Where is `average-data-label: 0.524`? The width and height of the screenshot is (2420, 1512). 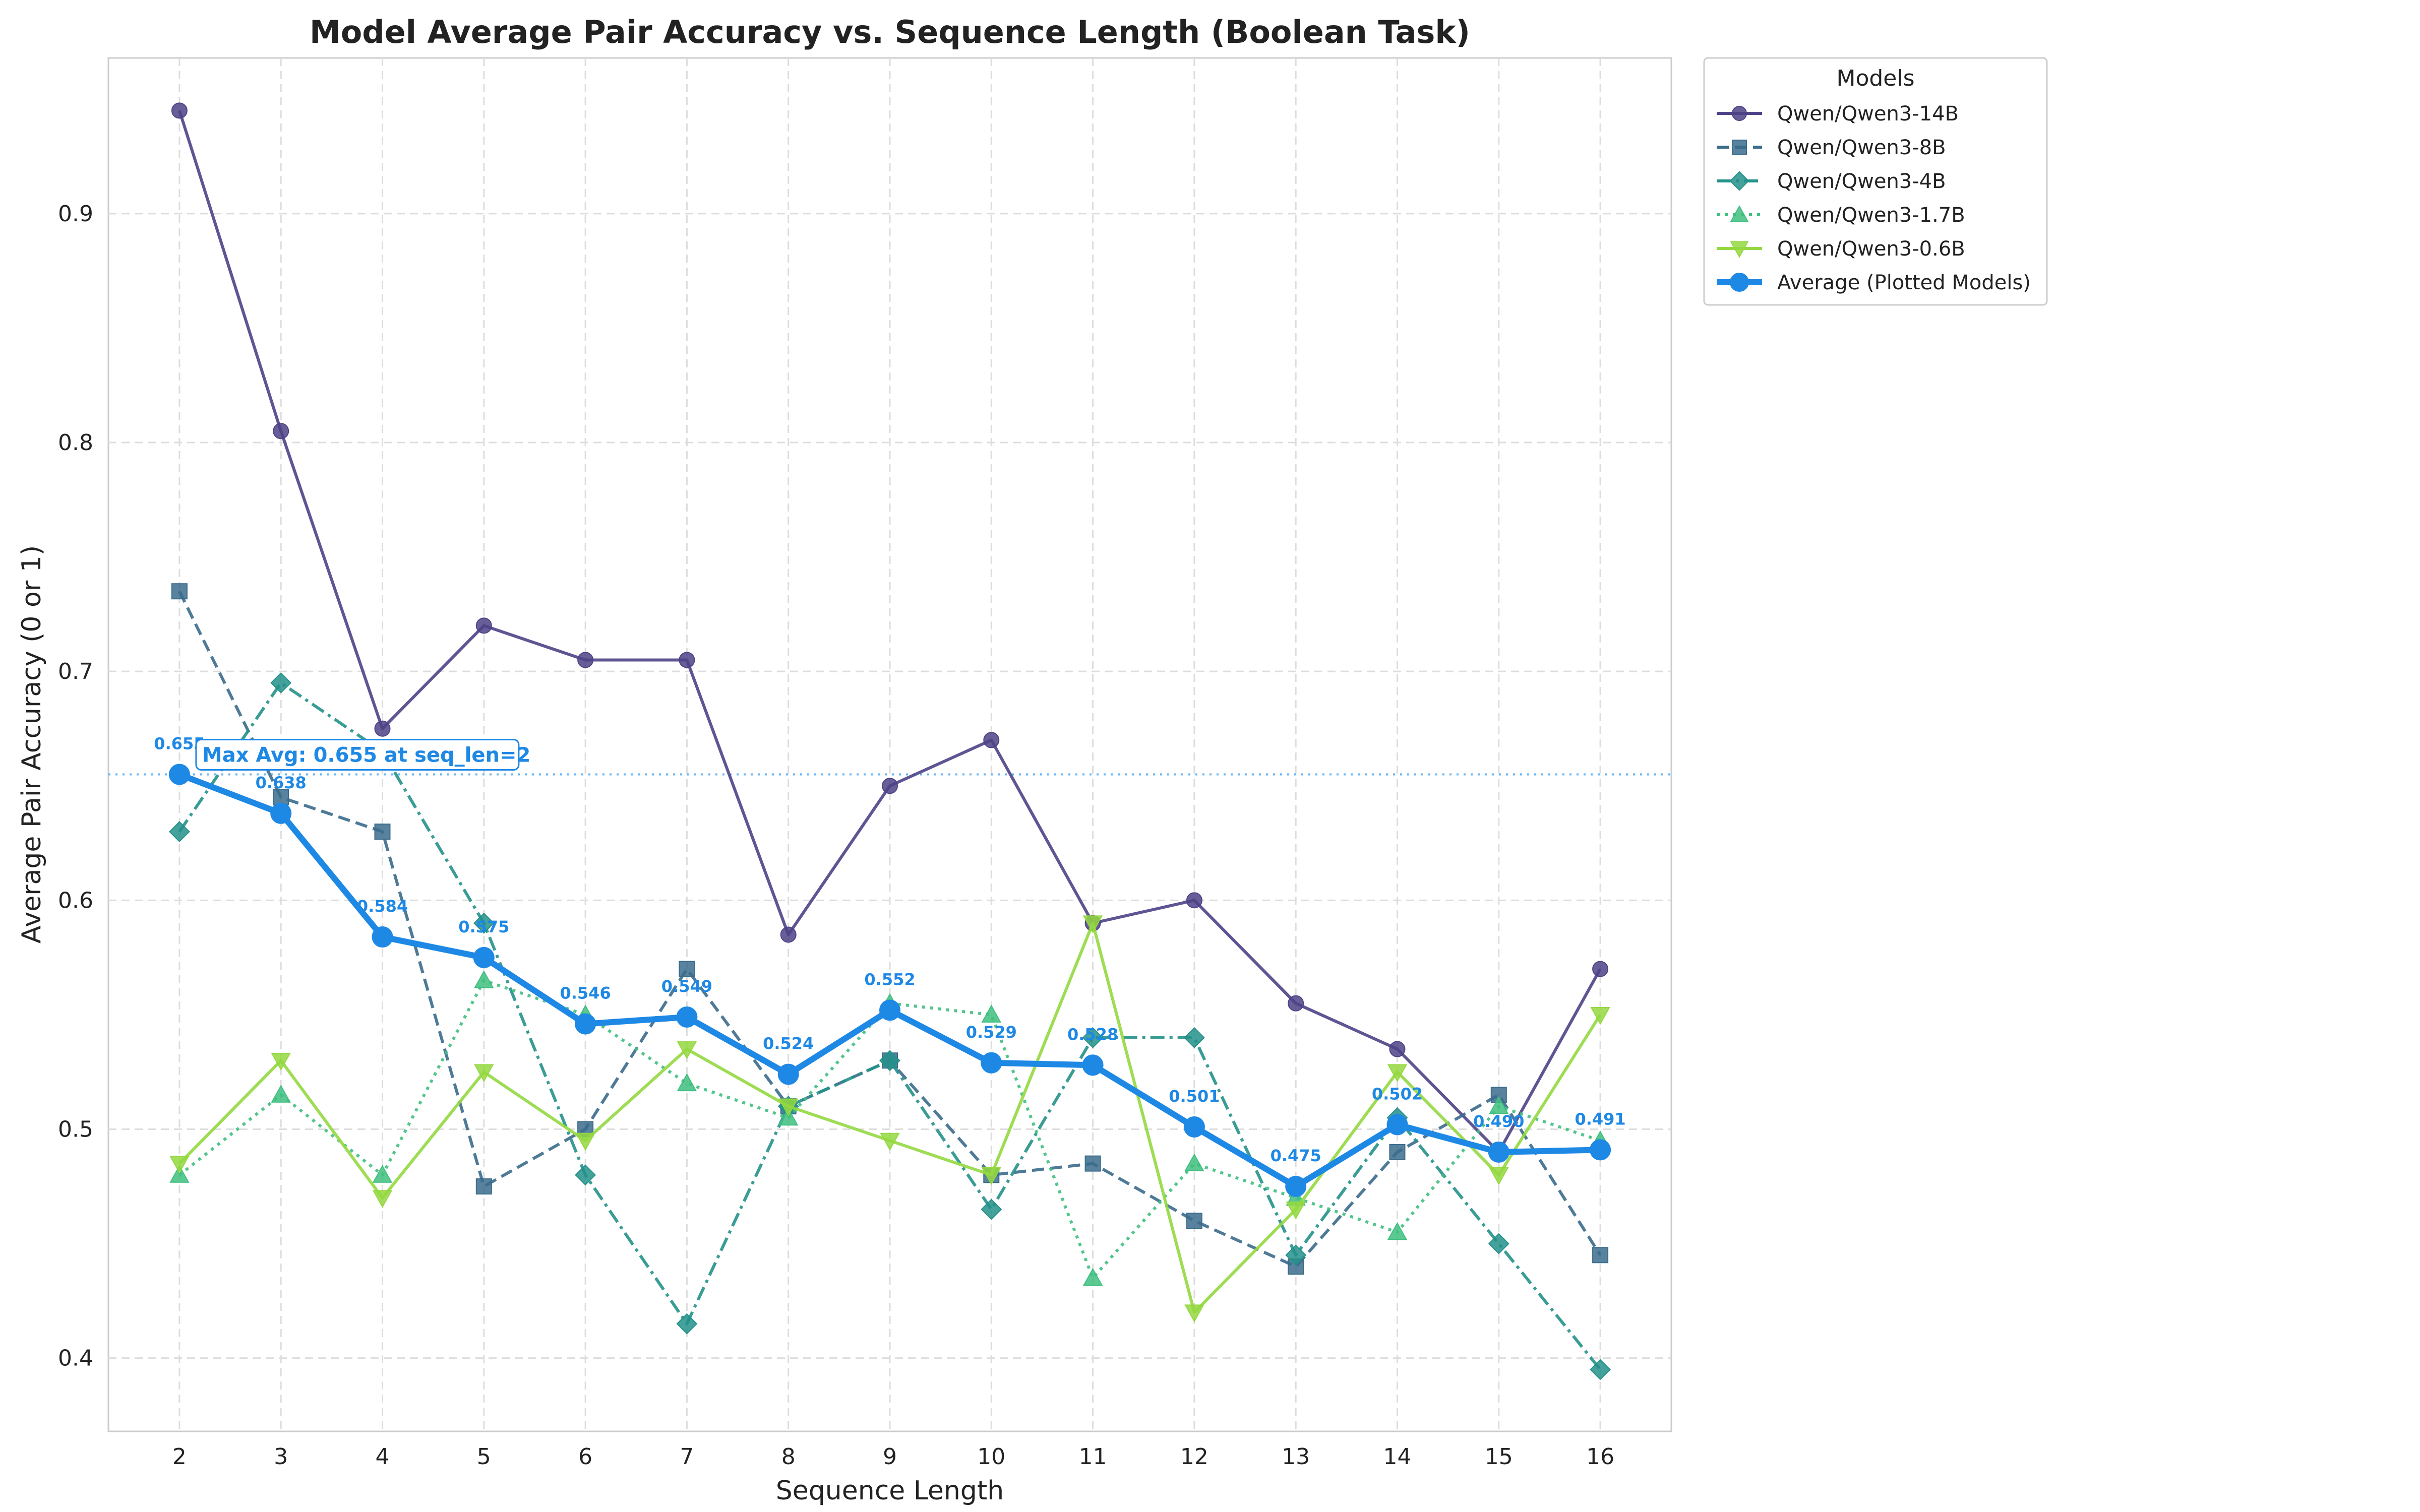
average-data-label: 0.524 is located at coordinates (788, 1043).